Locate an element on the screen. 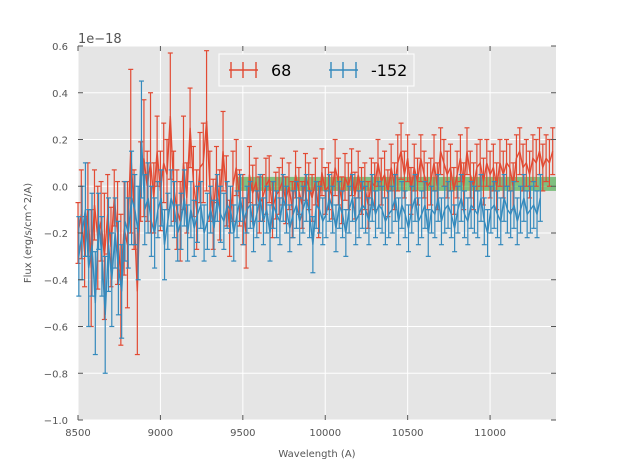 Image resolution: width=617 pixels, height=471 pixels. x-tick-label: 9000 is located at coordinates (160, 433).